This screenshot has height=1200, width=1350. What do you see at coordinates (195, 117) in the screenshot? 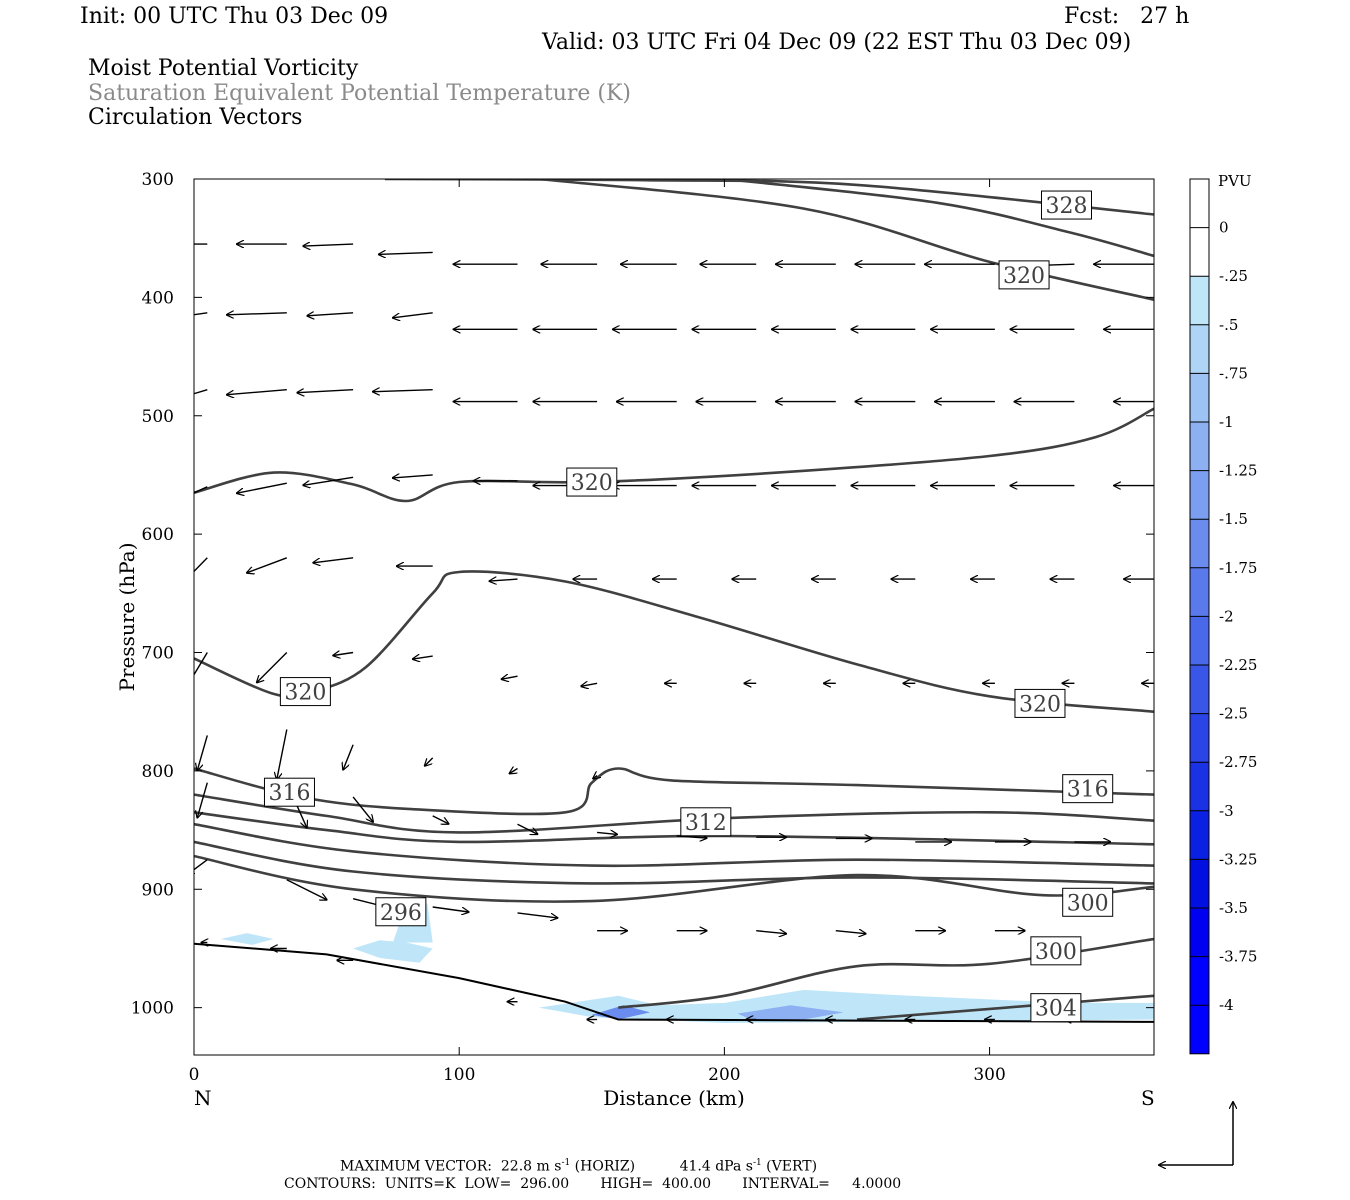
I see `field-title-vectors: Circulation Vectors` at bounding box center [195, 117].